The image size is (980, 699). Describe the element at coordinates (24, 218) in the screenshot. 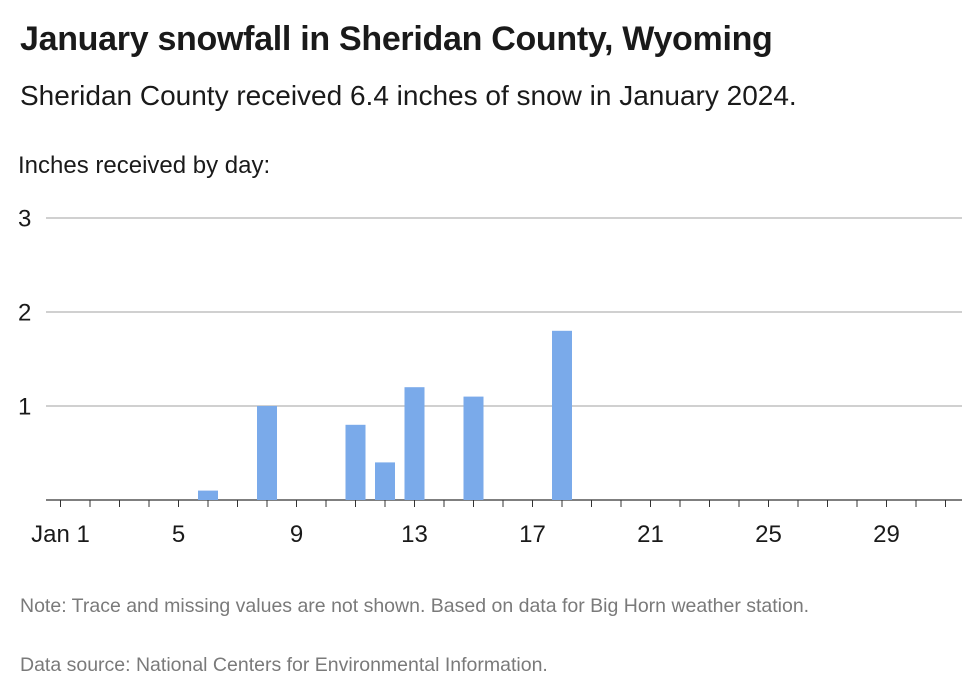

I see `y-tick-label: 3` at that location.